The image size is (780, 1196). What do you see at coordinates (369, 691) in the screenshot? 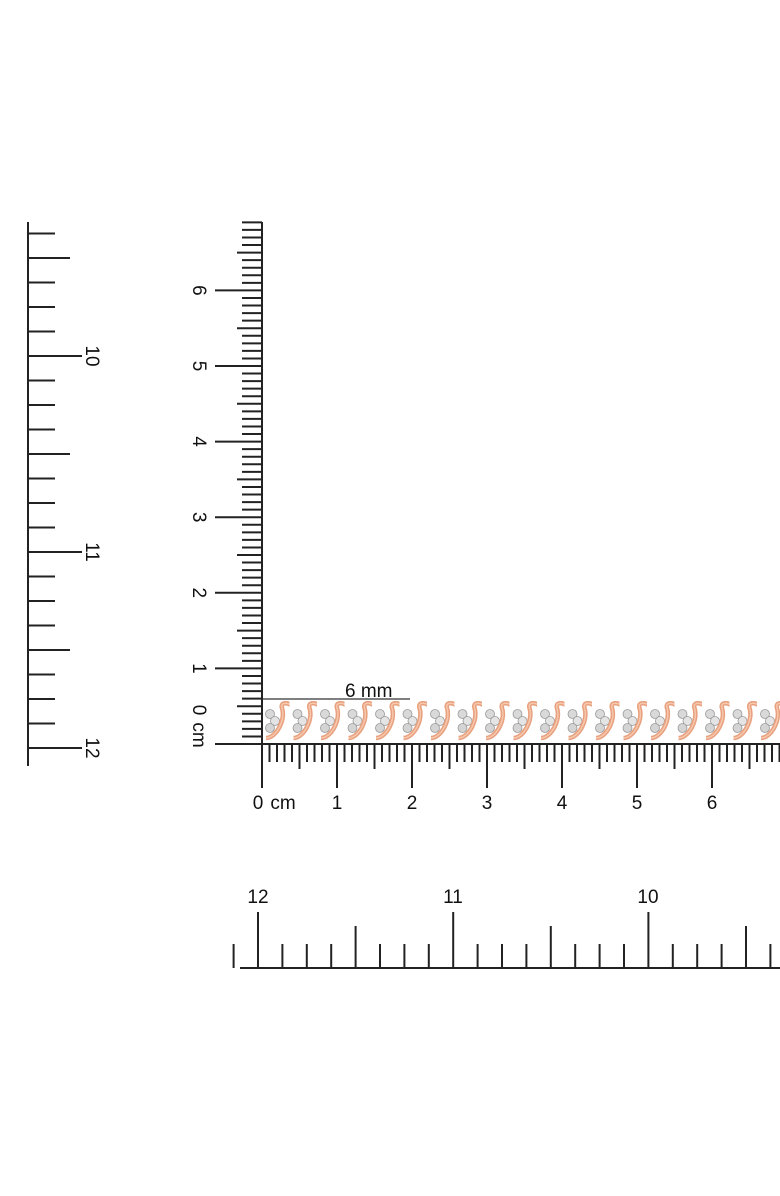
I see `measure-label: 6 mm` at bounding box center [369, 691].